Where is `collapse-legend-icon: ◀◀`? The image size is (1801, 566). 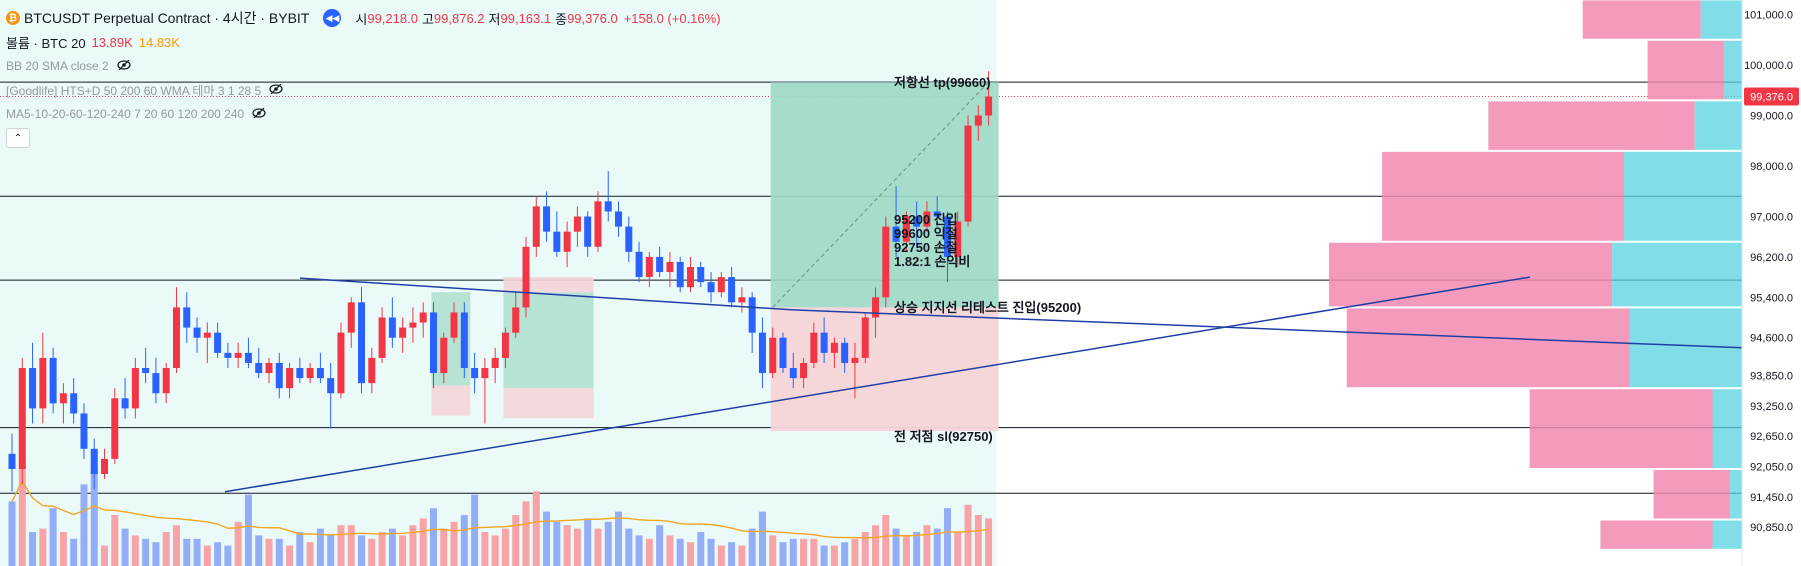 collapse-legend-icon: ◀◀ is located at coordinates (332, 18).